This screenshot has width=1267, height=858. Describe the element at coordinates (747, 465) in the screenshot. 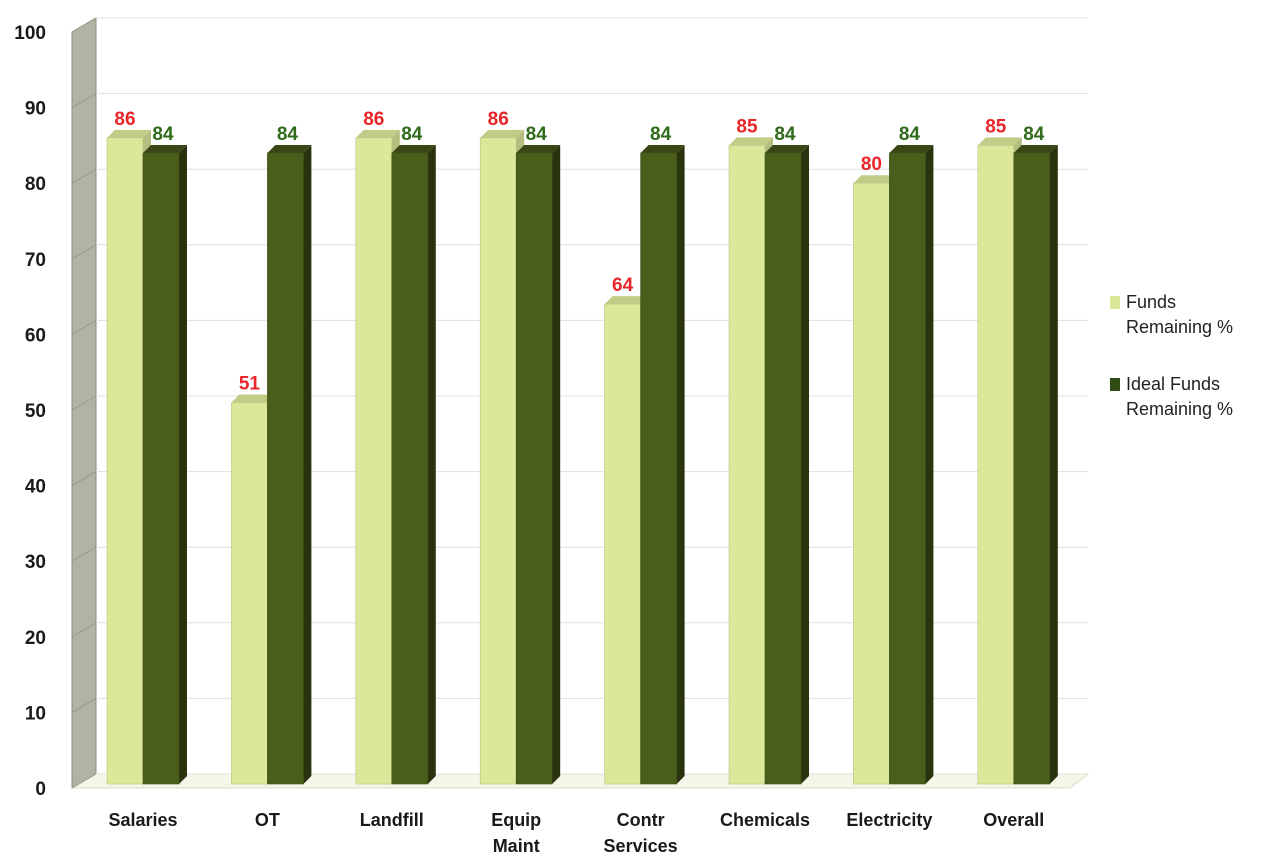

I see `bar-funds-remaining-chemicals` at that location.